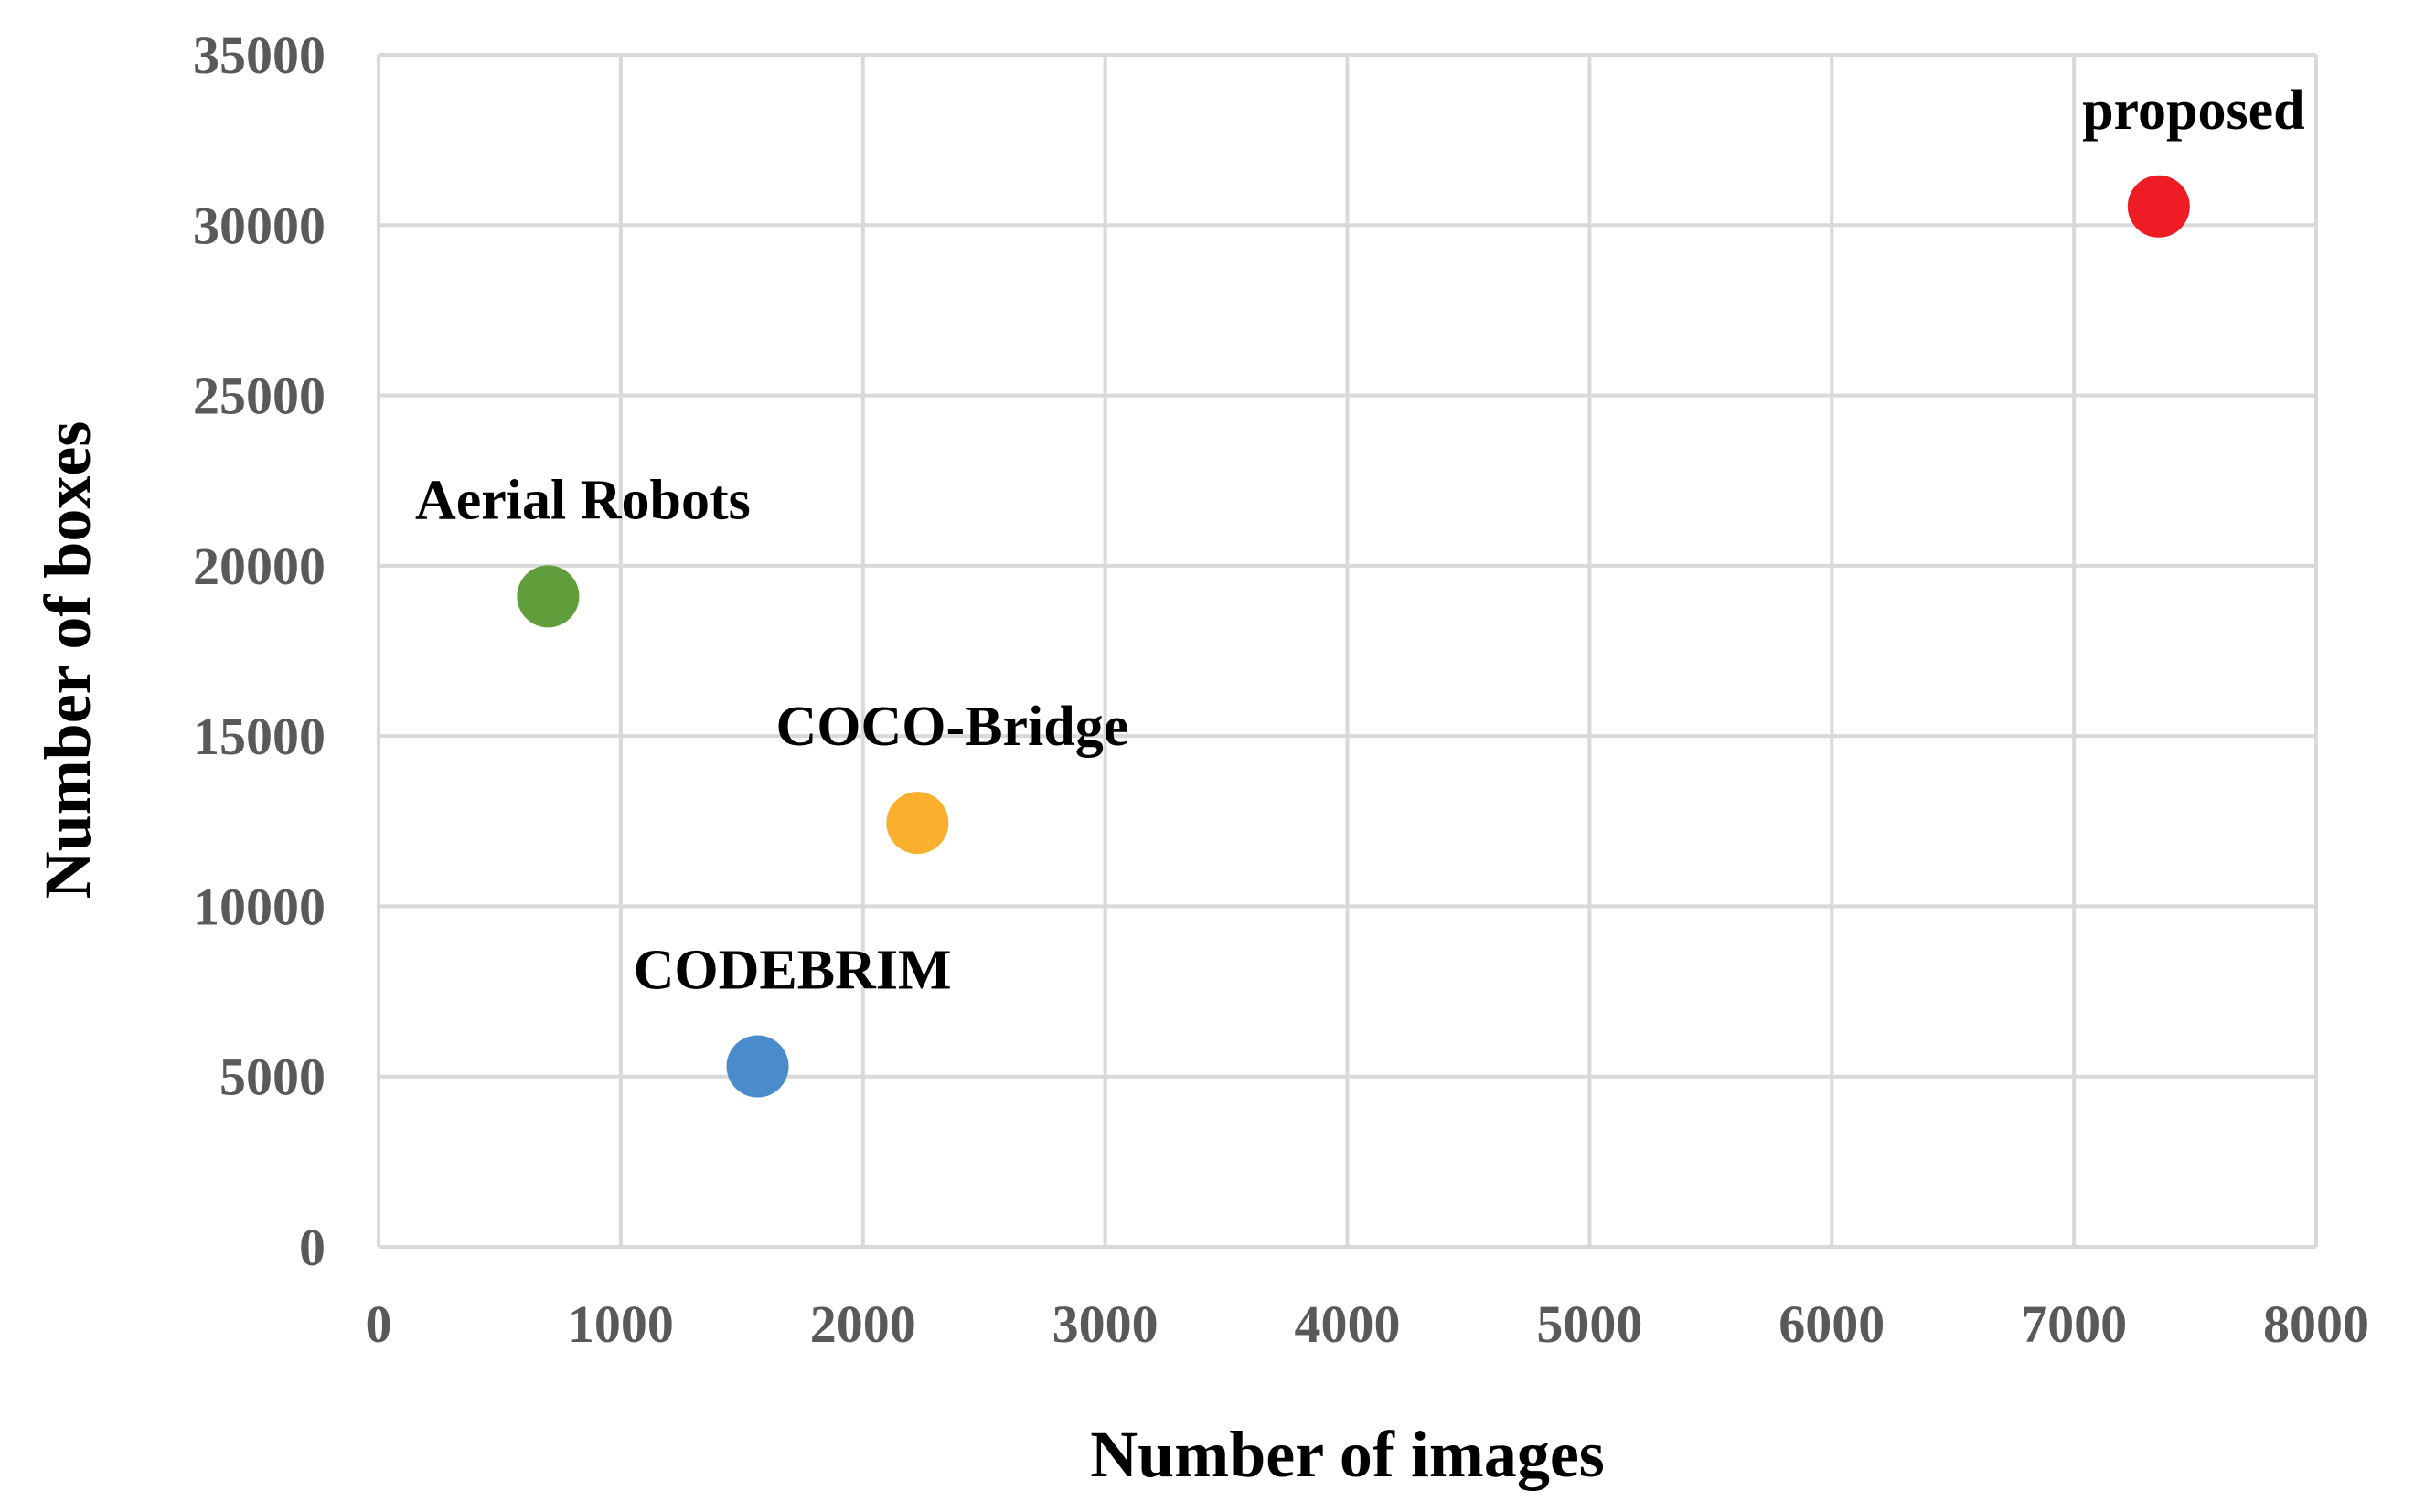  Describe the element at coordinates (1831, 1324) in the screenshot. I see `x-tick-label: 6000` at that location.